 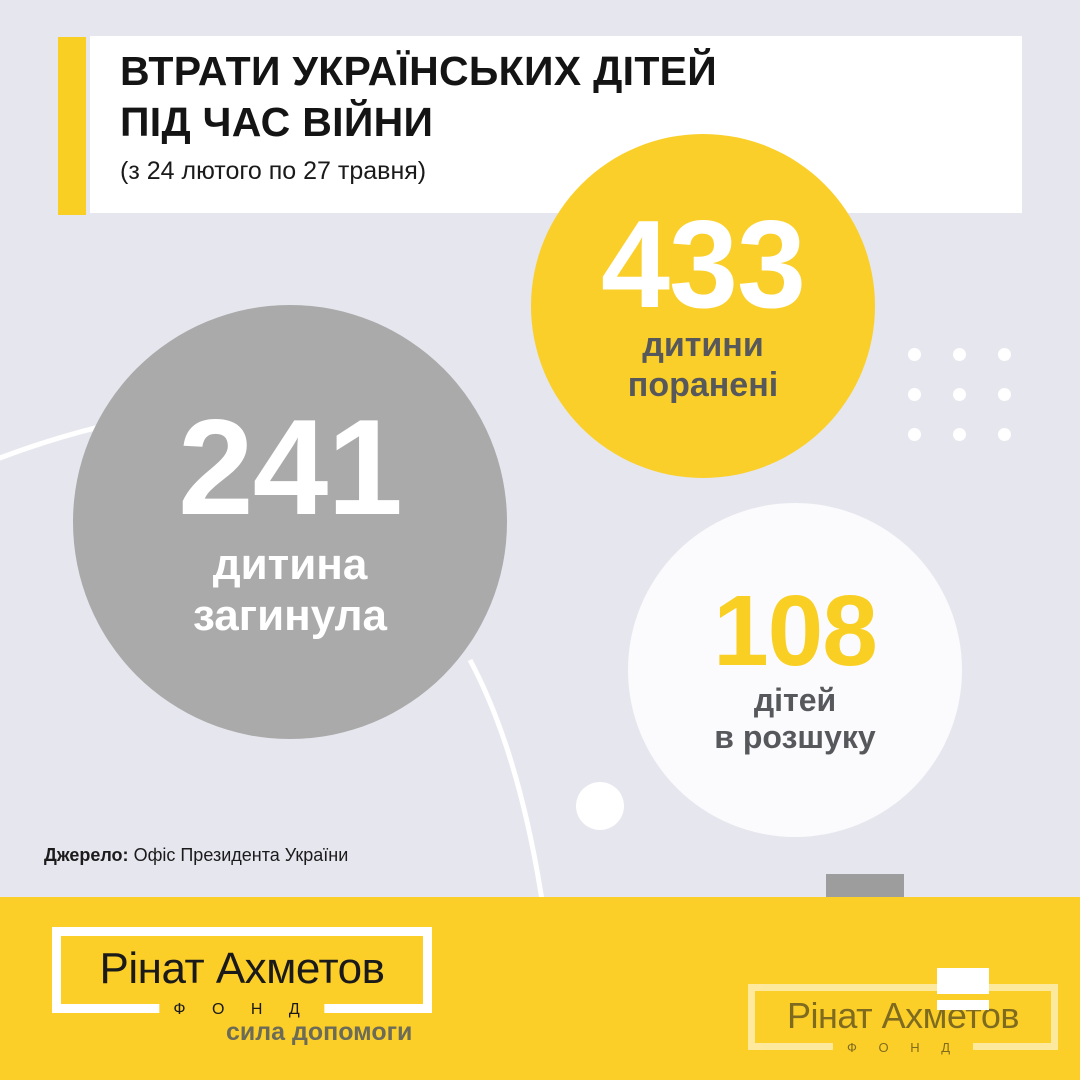 I want to click on stat-circle-wounded: 433 дитини поранені, so click(x=703, y=306).